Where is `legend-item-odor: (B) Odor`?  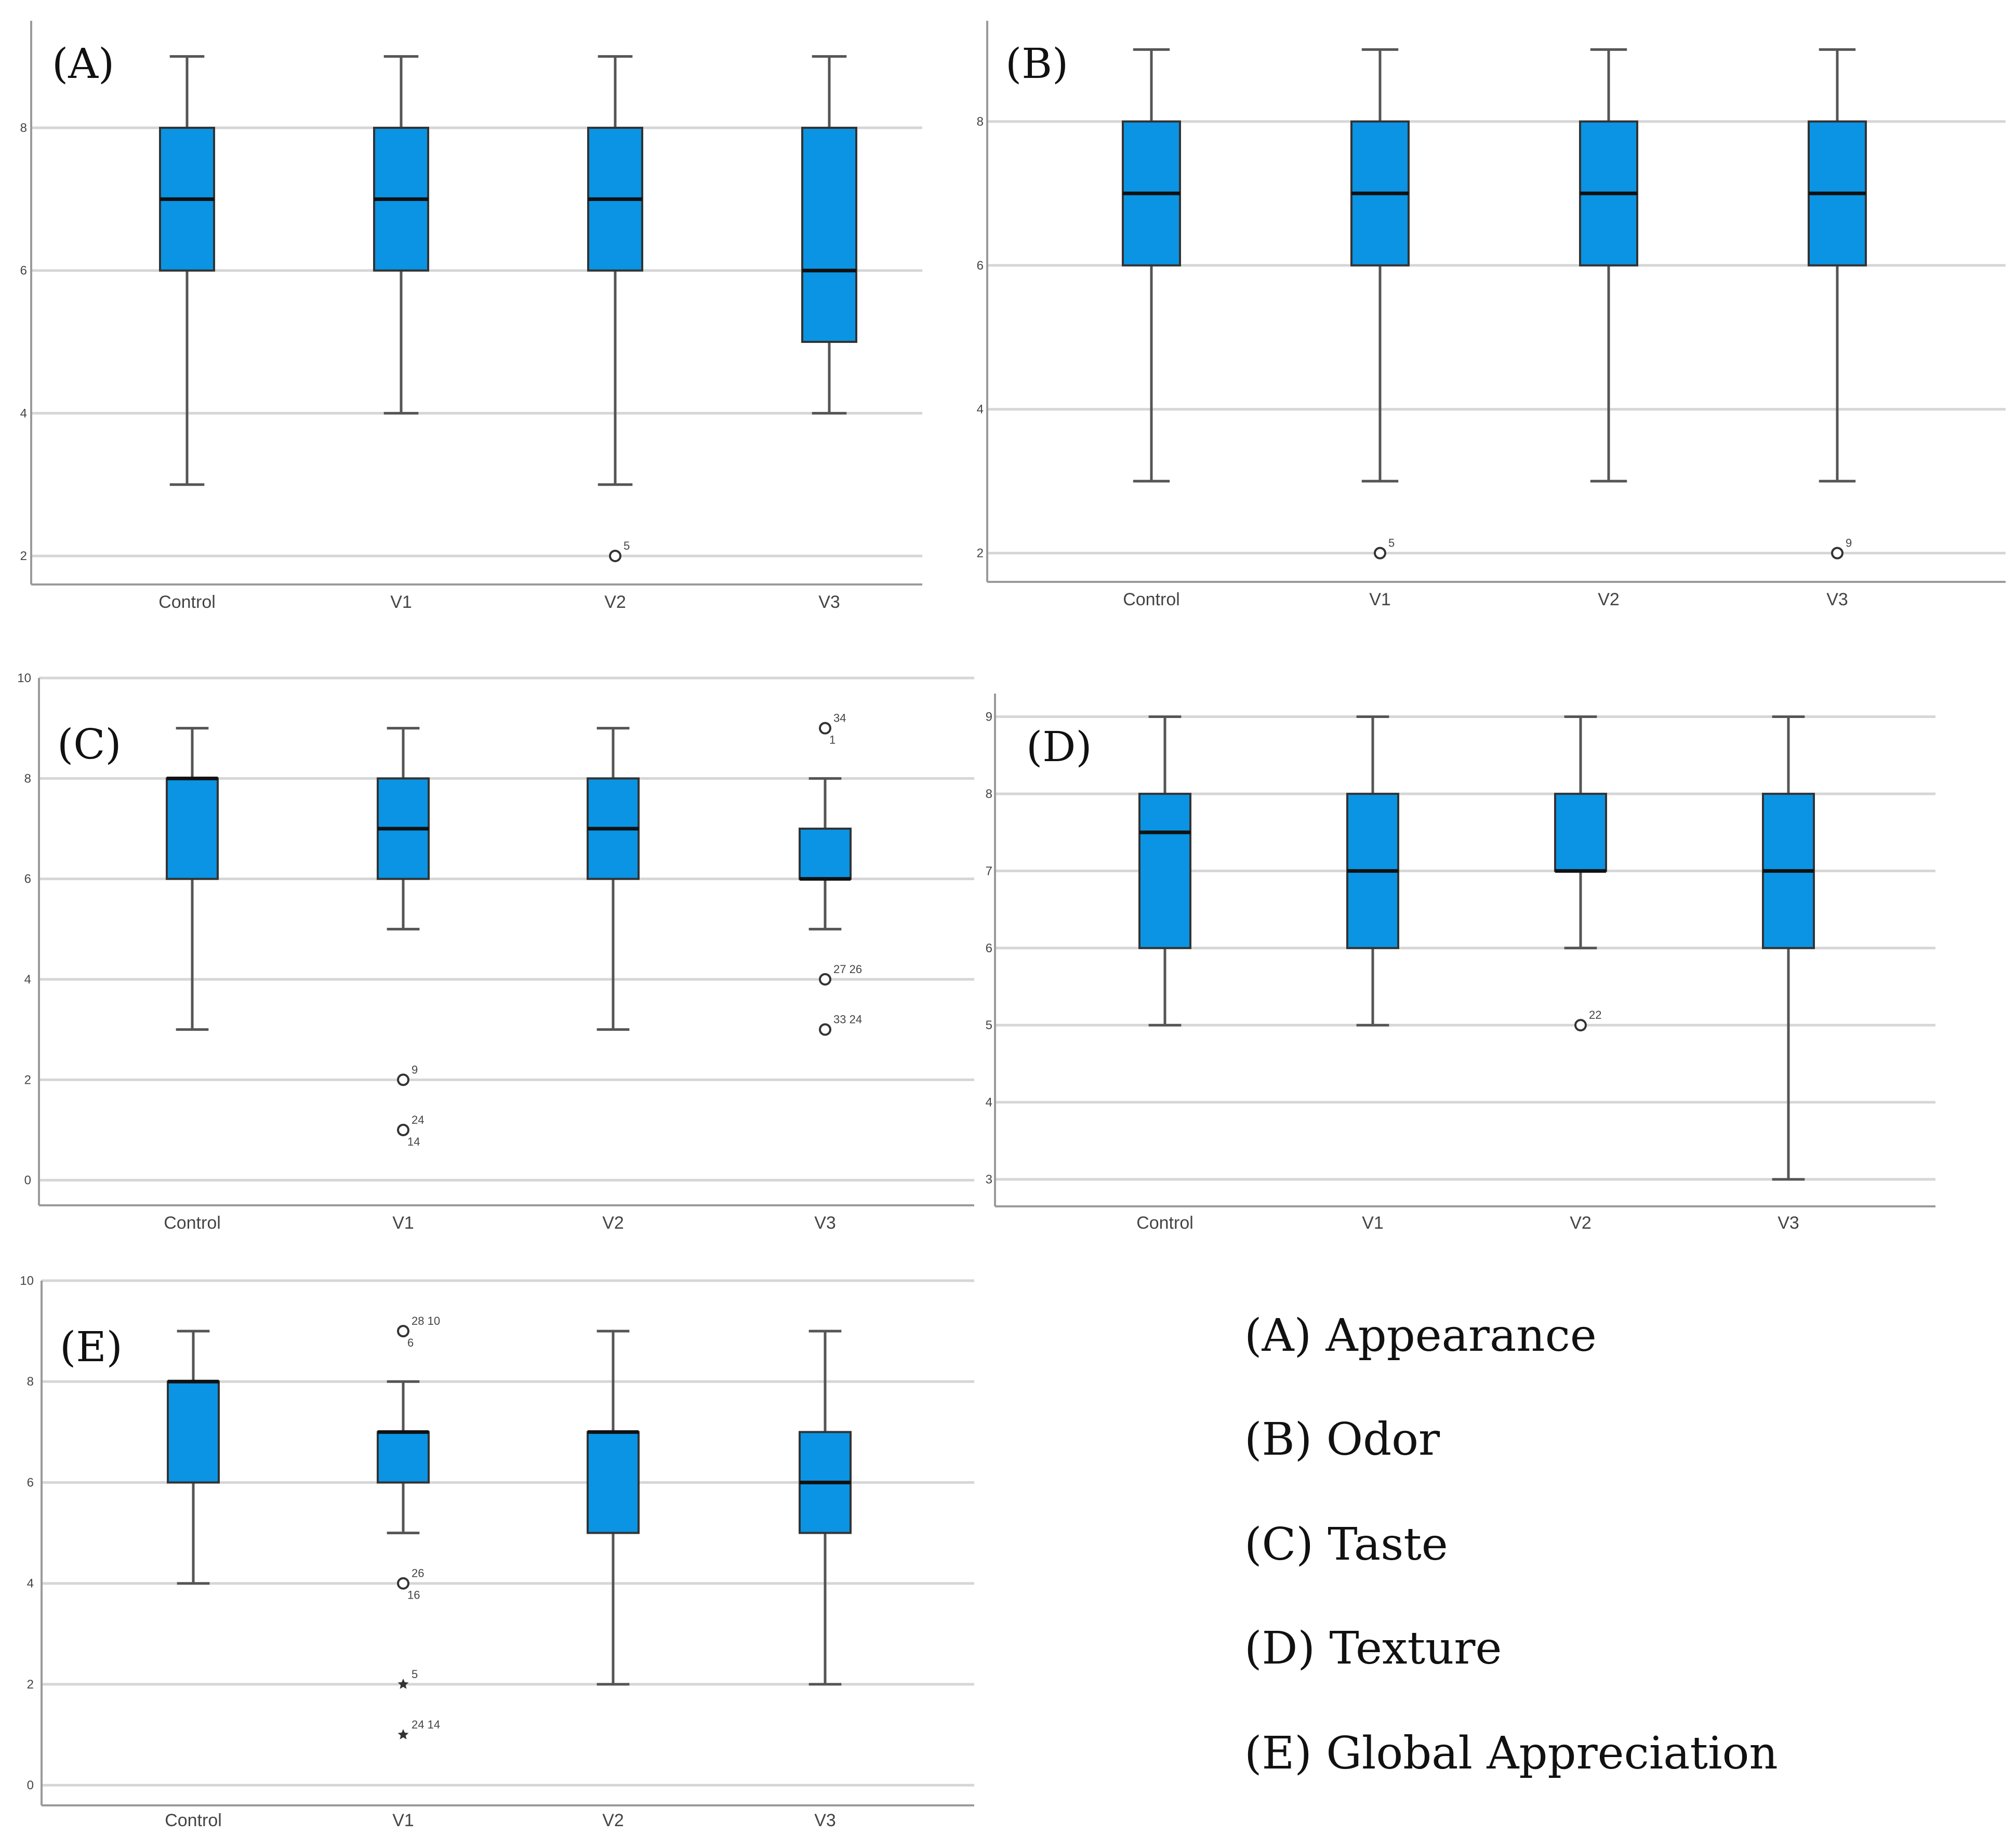
legend-item-odor: (B) Odor is located at coordinates (1342, 1440).